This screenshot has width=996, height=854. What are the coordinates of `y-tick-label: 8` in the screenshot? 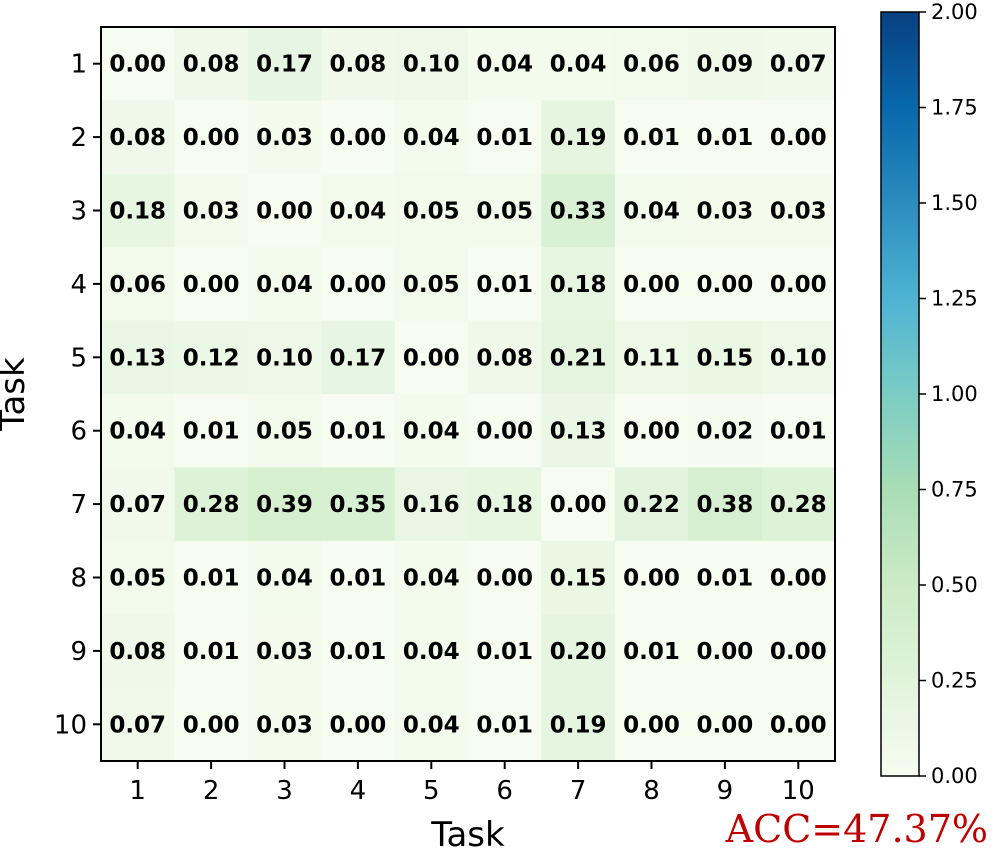 It's located at (78, 579).